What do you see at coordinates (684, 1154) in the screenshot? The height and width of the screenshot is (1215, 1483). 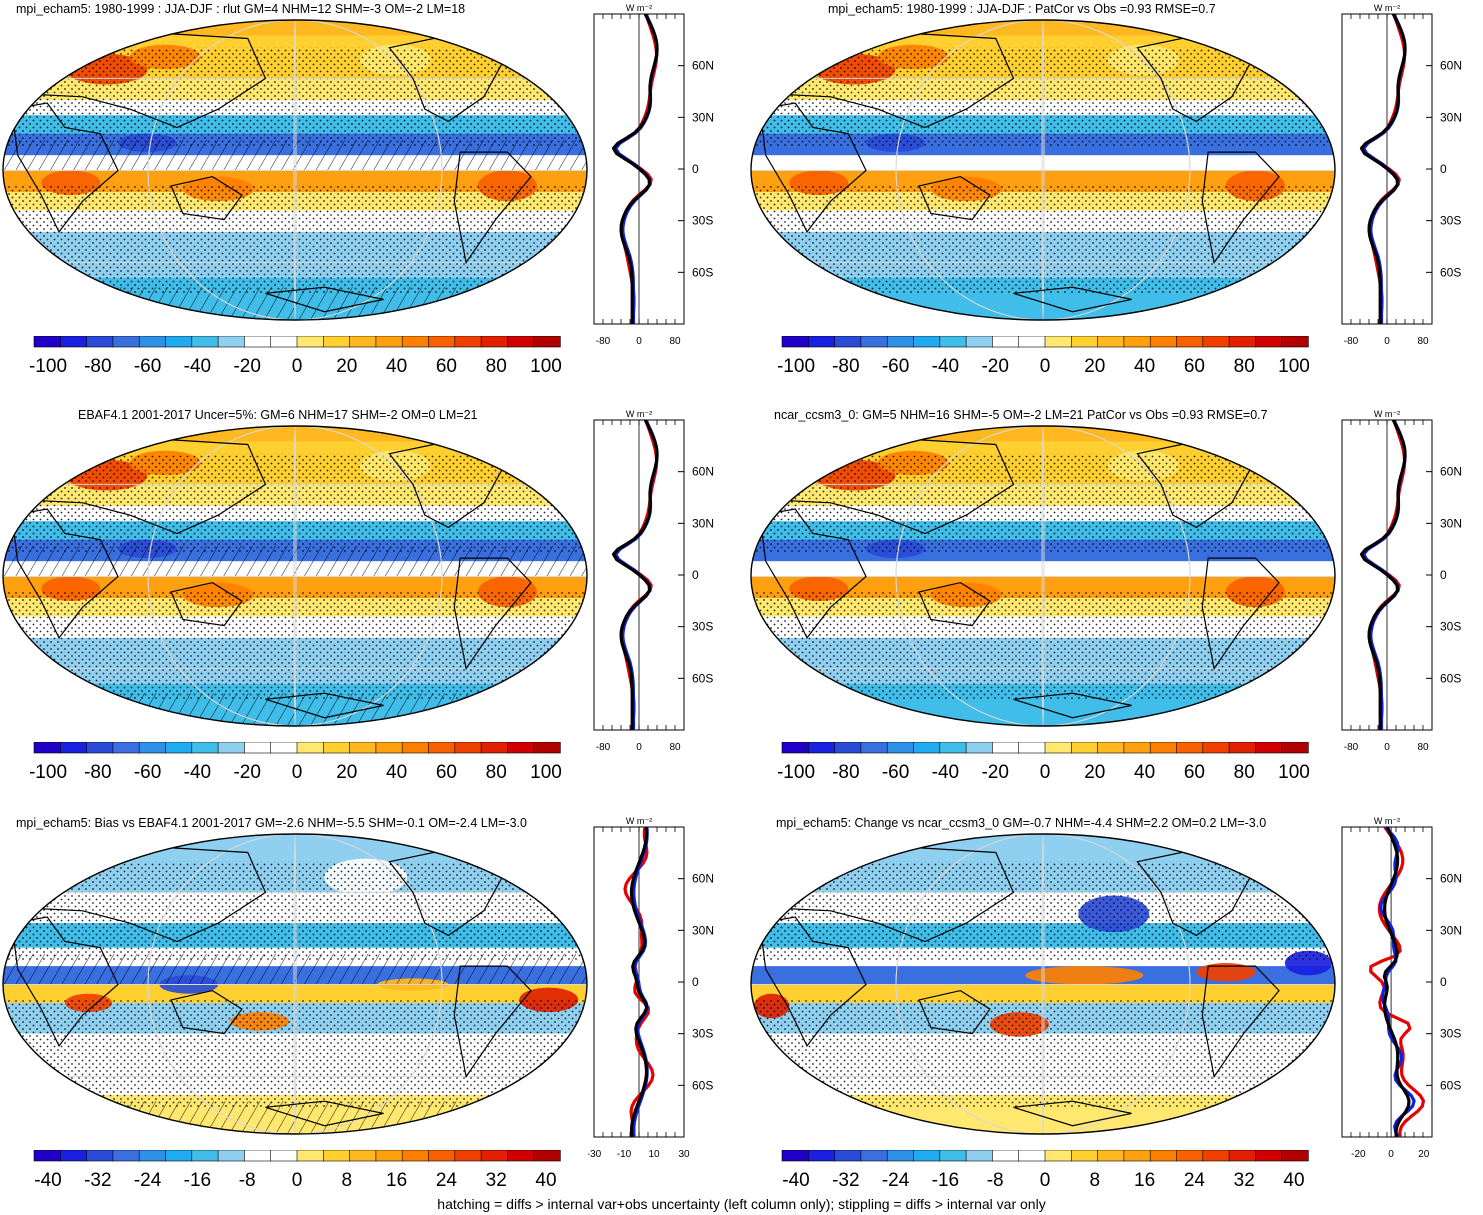 I see `x-tick-label: 30` at bounding box center [684, 1154].